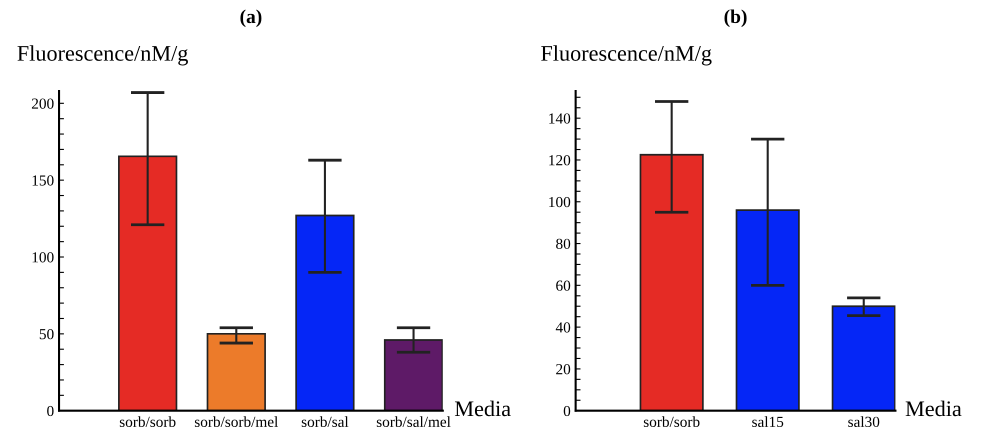 The width and height of the screenshot is (984, 444). Describe the element at coordinates (43, 180) in the screenshot. I see `y-tick-label: 150` at that location.